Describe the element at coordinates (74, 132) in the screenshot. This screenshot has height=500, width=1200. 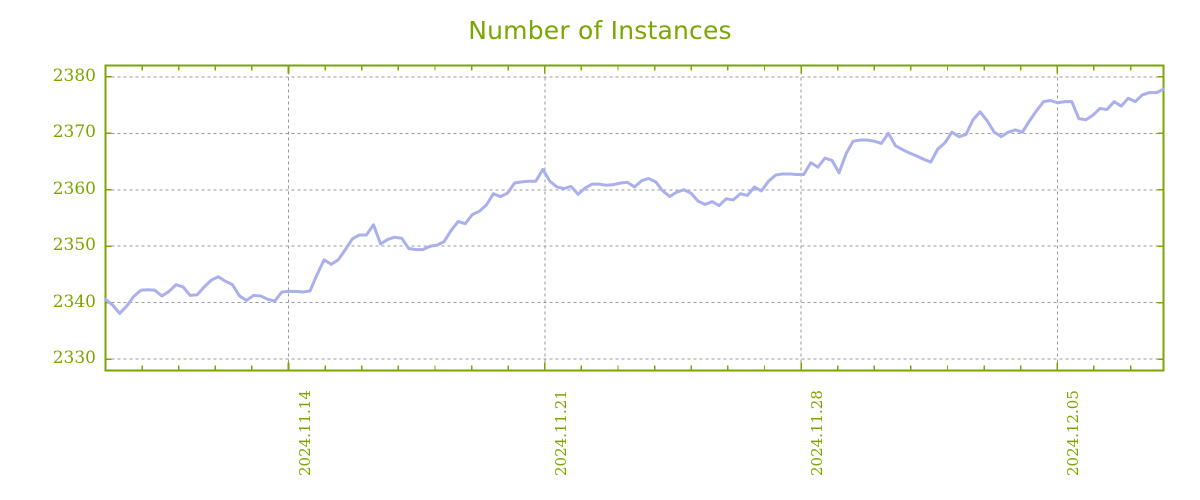
I see `y-axis-tick-label: 2370` at that location.